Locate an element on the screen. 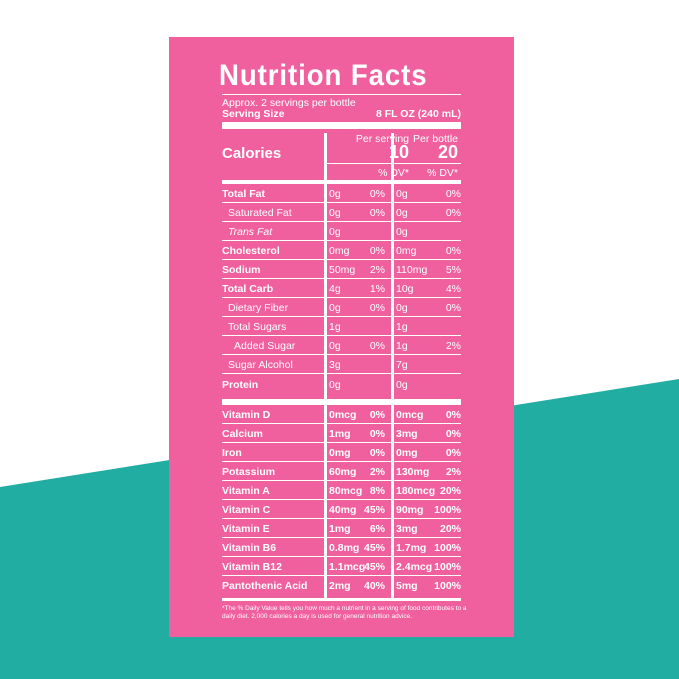 This screenshot has width=679, height=679. dv-per-serving: 2% is located at coordinates (377, 270).